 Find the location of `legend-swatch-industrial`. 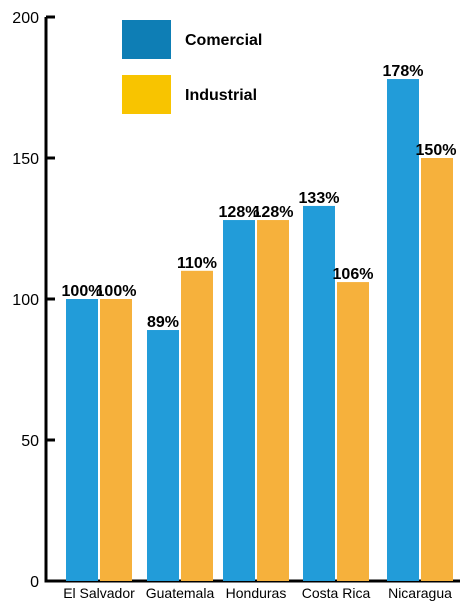

legend-swatch-industrial is located at coordinates (146, 94).